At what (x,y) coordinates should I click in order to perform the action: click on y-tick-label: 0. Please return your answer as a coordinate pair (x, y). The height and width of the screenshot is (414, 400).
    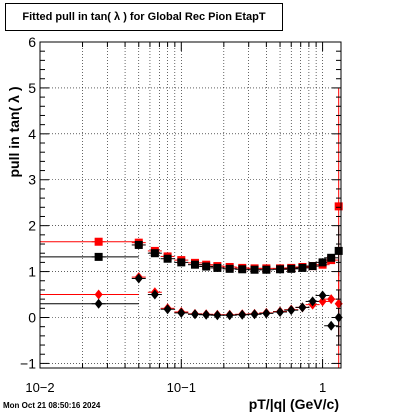
    Looking at the image, I should click on (32, 317).